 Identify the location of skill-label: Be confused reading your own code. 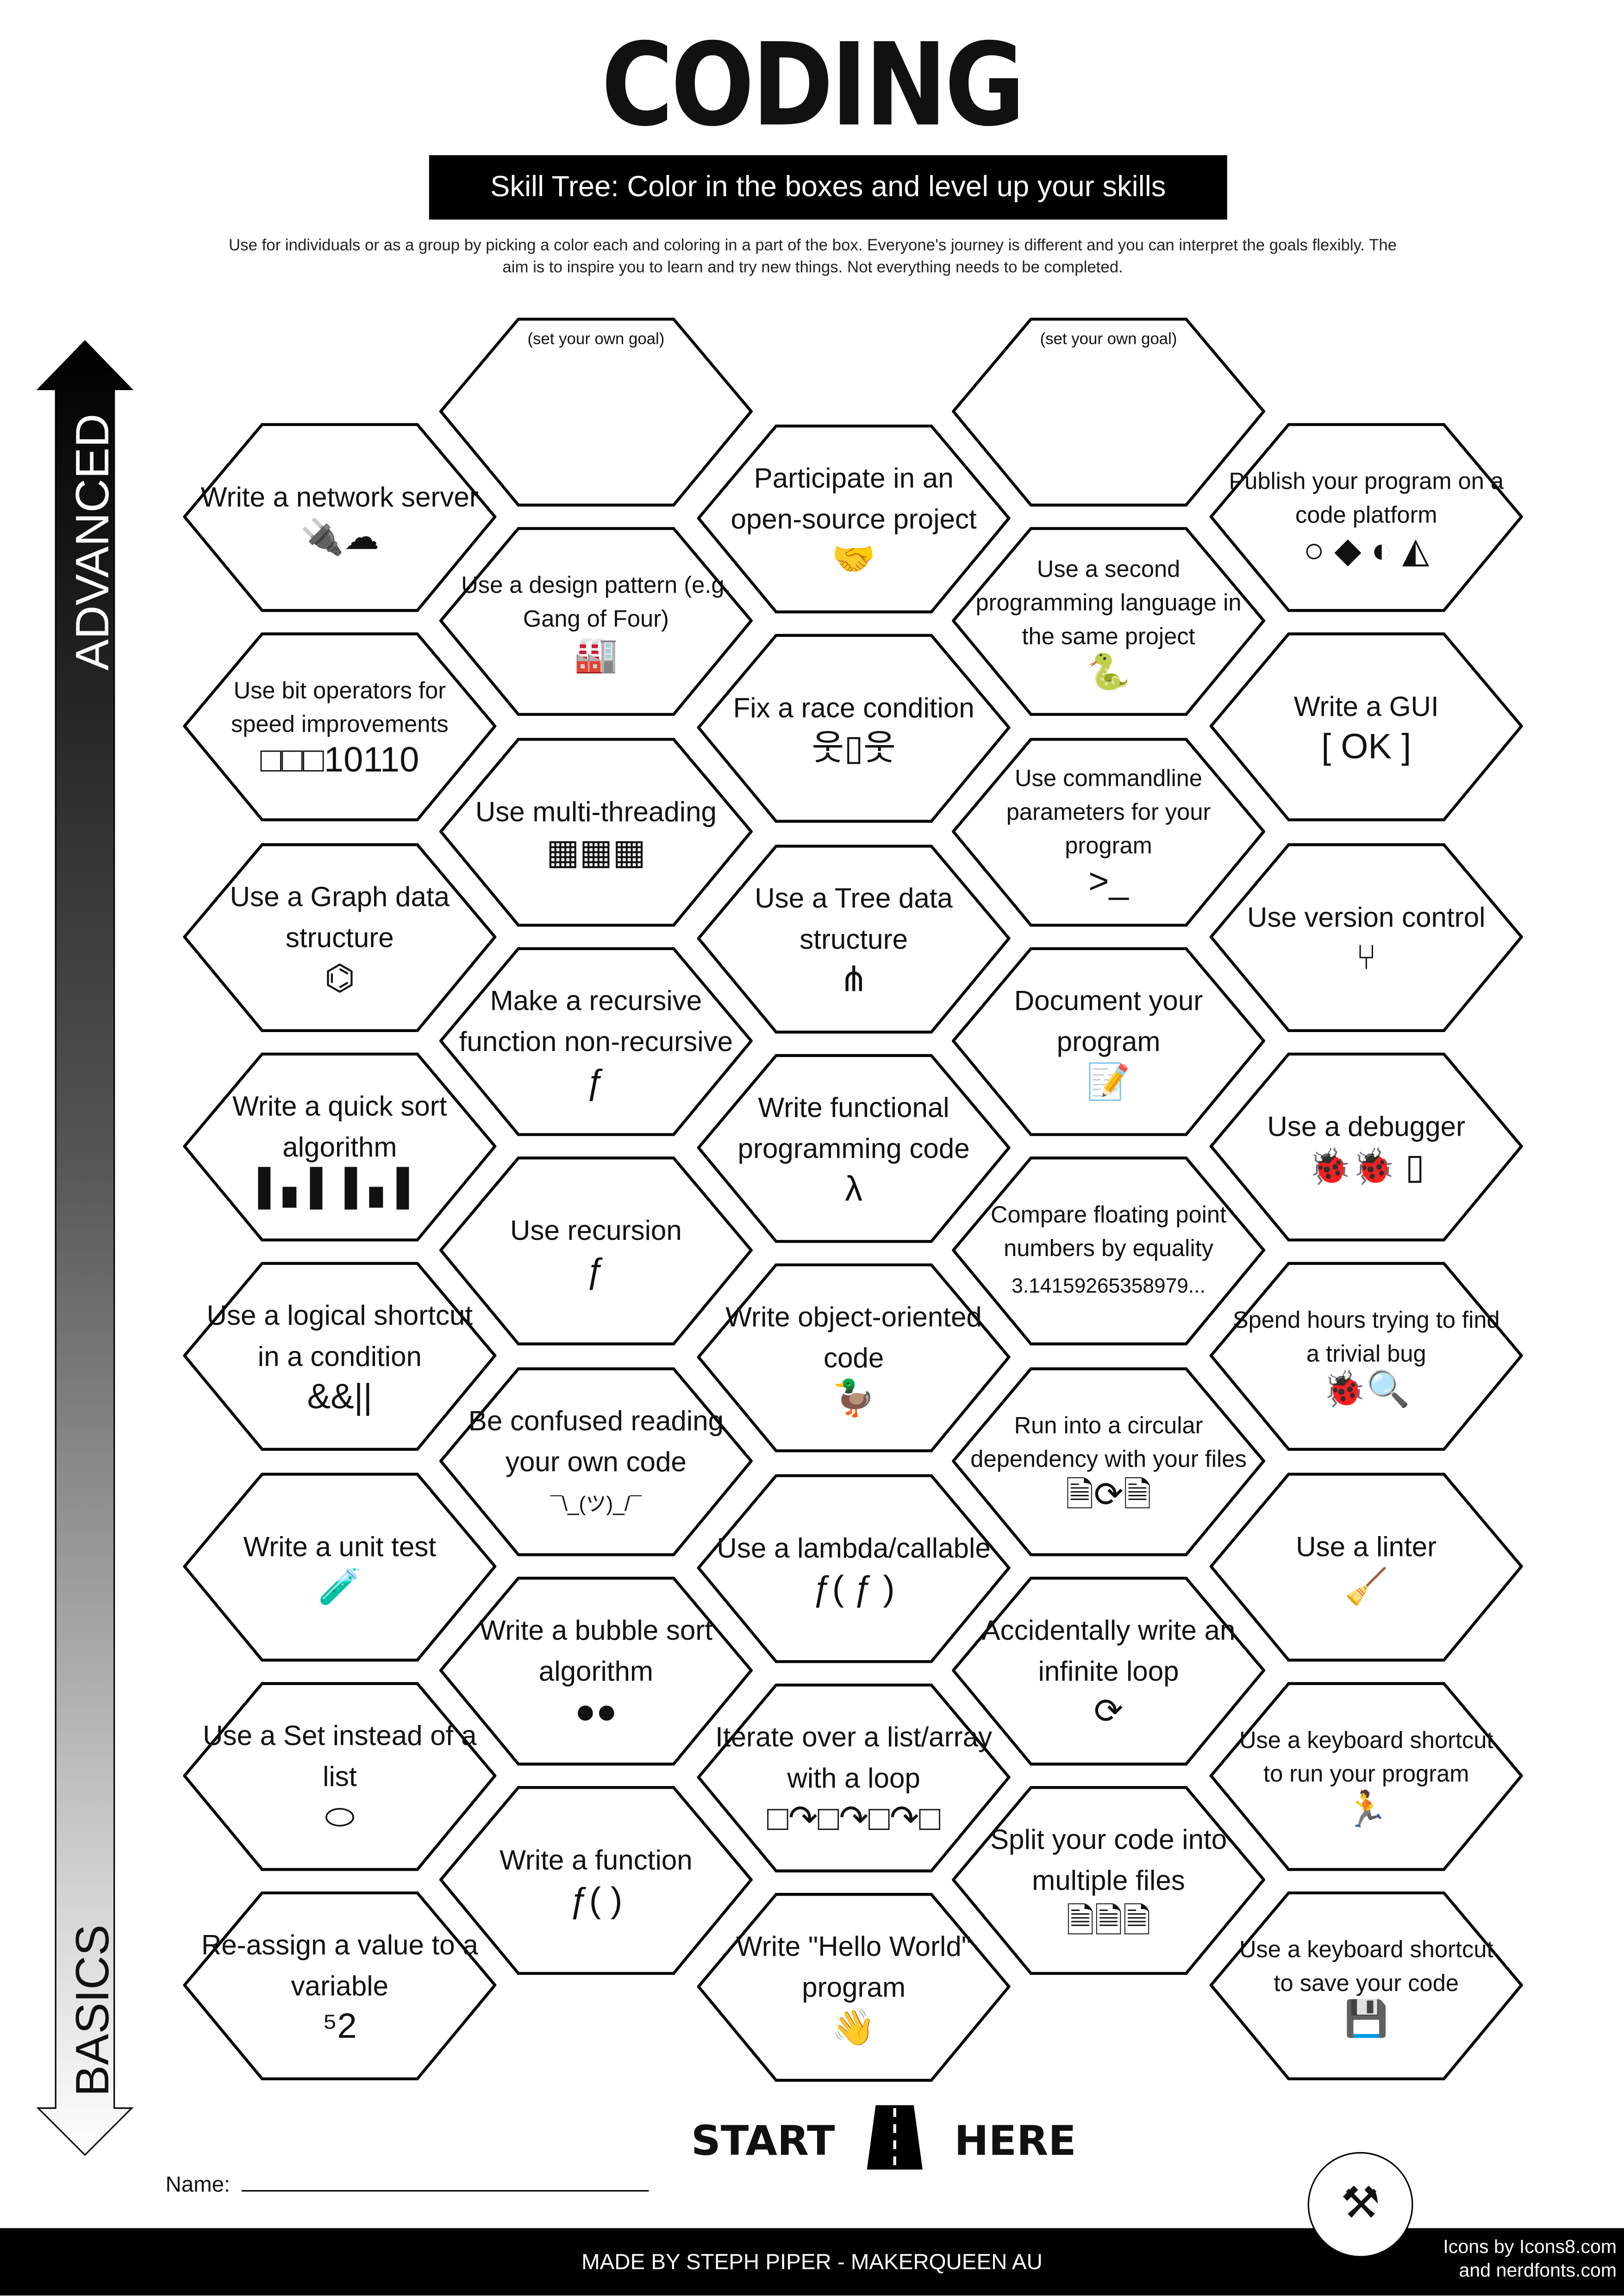
(596, 1442).